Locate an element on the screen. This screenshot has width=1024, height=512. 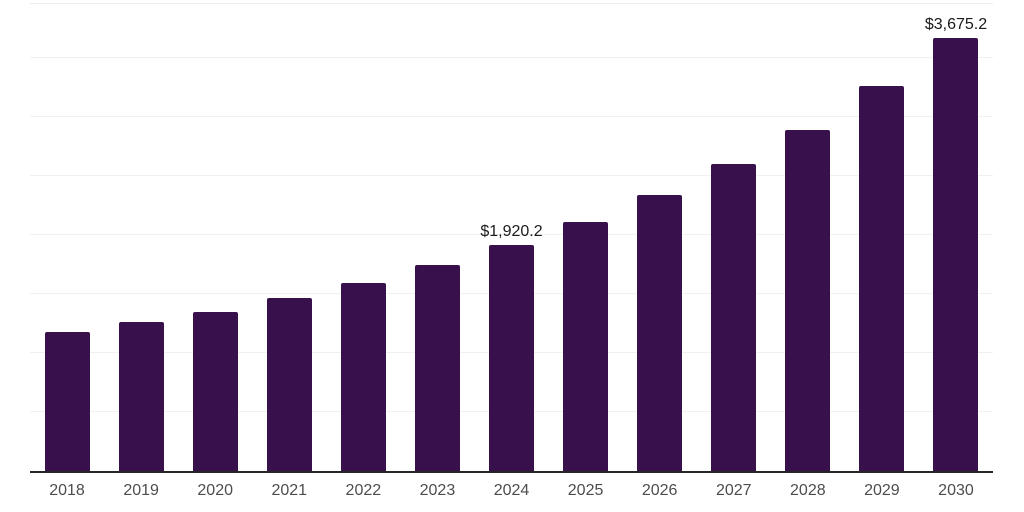
x-tick-2022: 2022 is located at coordinates (363, 490).